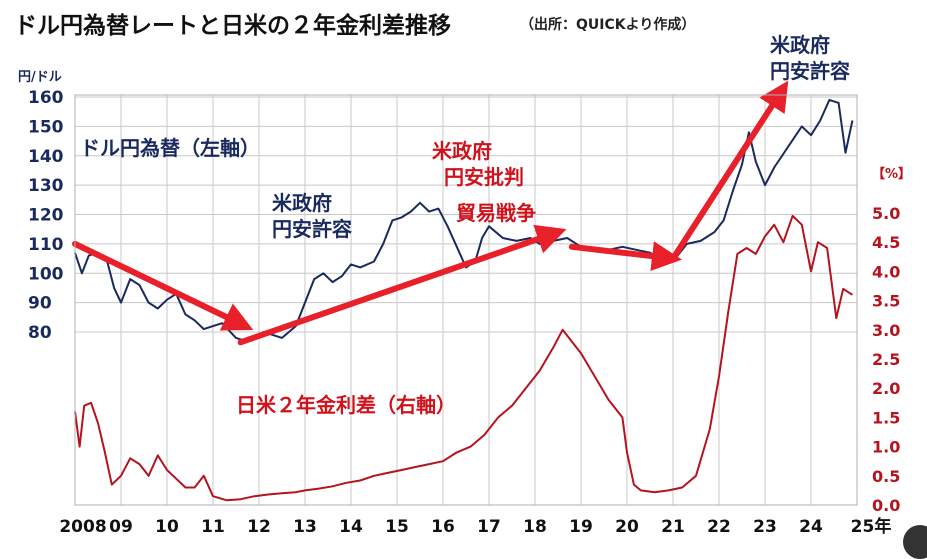 The width and height of the screenshot is (927, 559). Describe the element at coordinates (871, 526) in the screenshot. I see `x-tick-label: 25年` at that location.